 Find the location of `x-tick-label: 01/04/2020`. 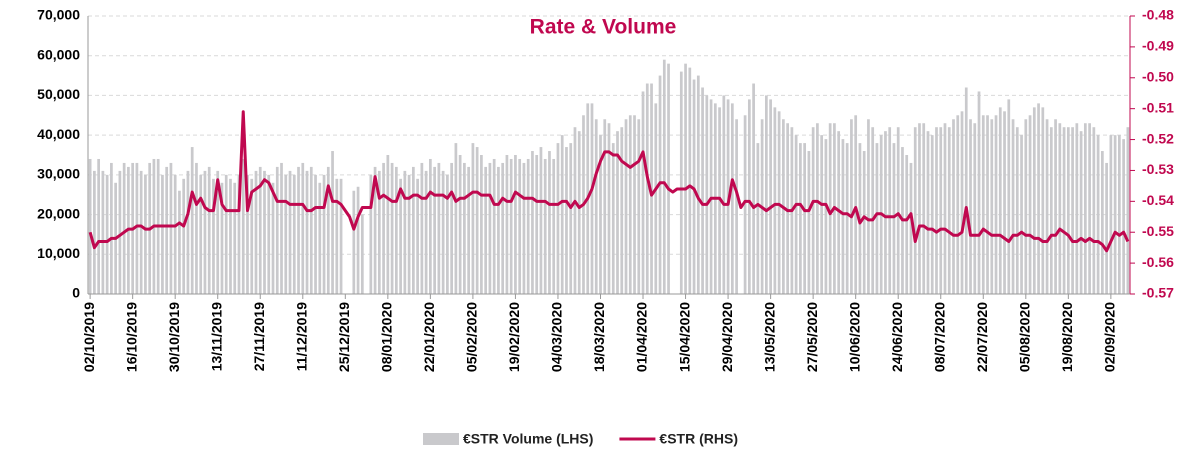

x-tick-label: 01/04/2020 is located at coordinates (642, 337).